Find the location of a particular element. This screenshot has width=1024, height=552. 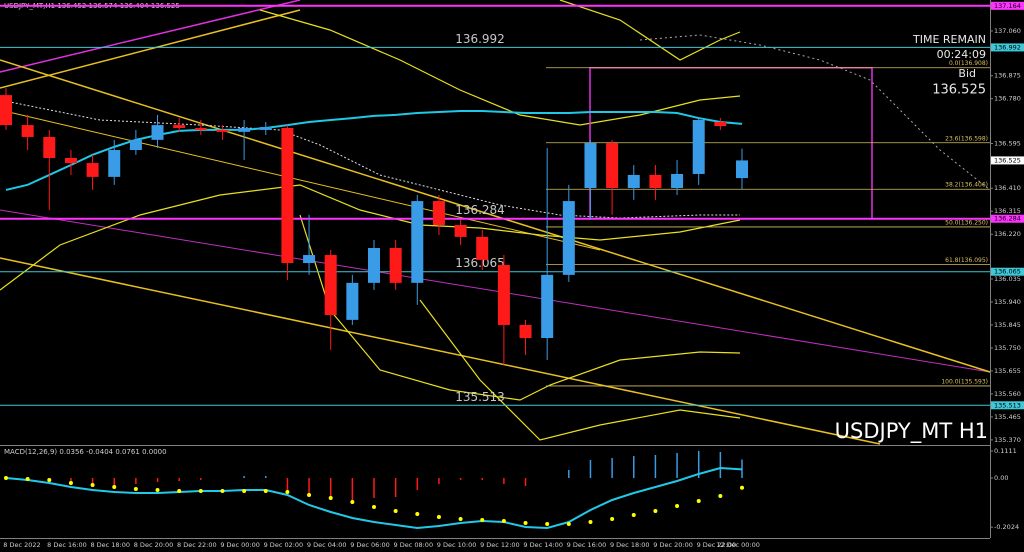

x-tick-label: 9 Dec 16:00 is located at coordinates (587, 545).